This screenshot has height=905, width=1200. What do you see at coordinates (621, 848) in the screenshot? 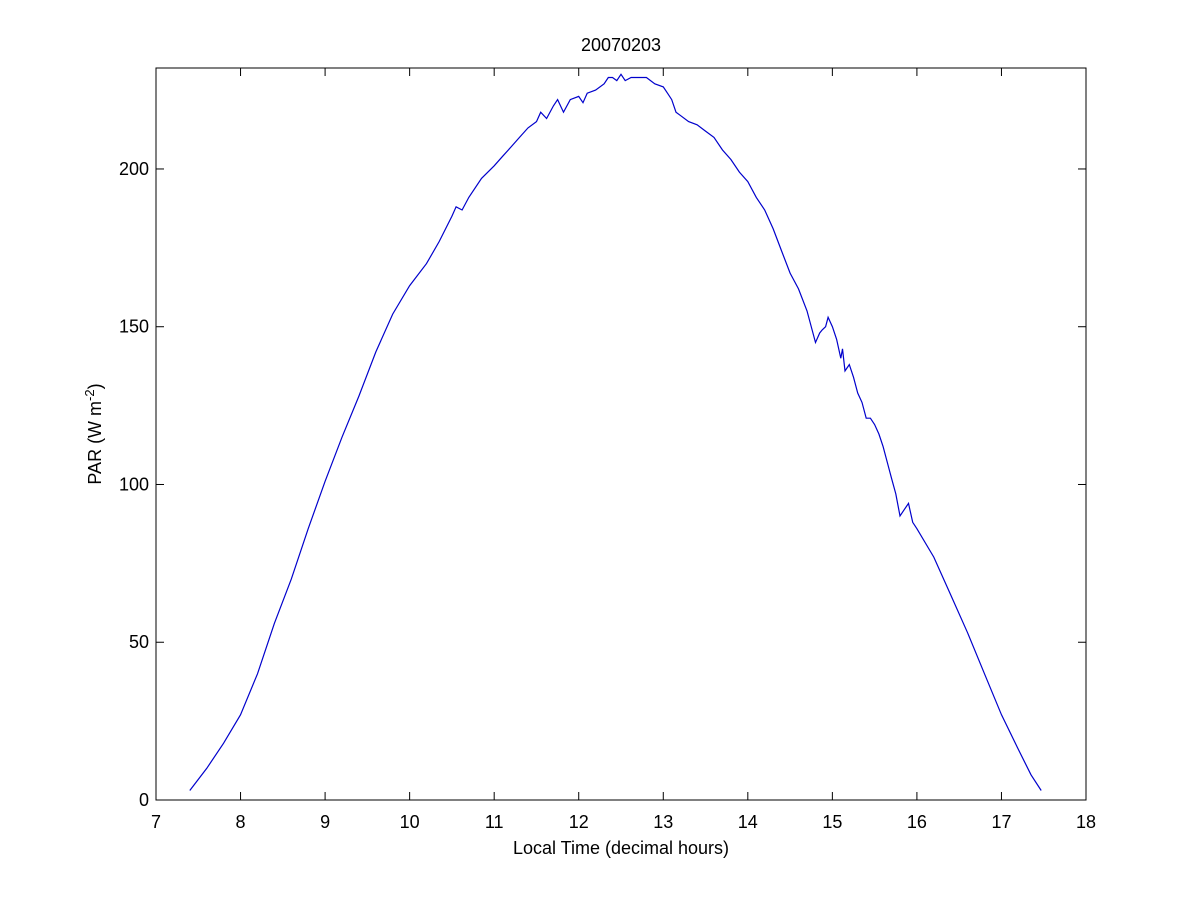
I see `x-axis-label: Local Time (decimal hours)` at bounding box center [621, 848].